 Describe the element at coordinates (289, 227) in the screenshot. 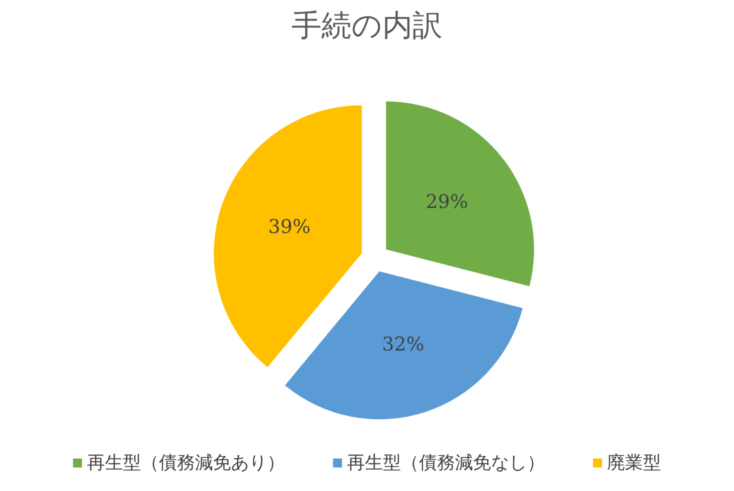

I see `data-label: 39%` at that location.